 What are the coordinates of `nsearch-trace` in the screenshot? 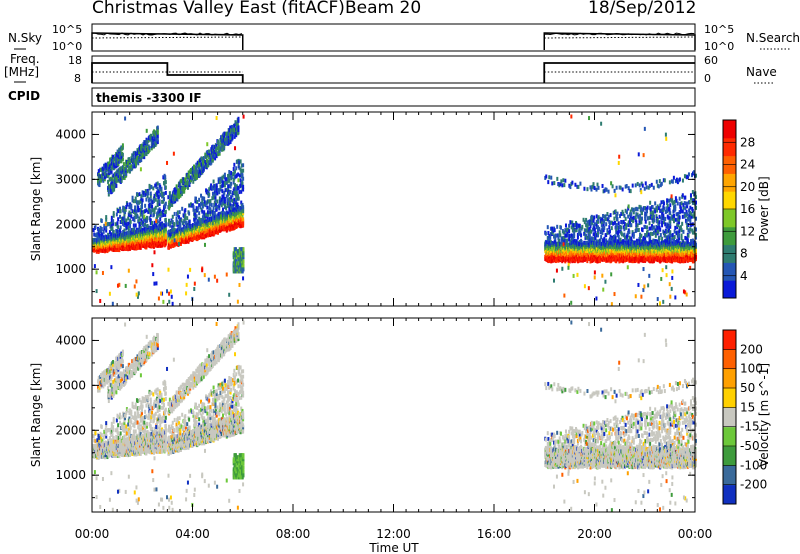 It's located at (620, 37).